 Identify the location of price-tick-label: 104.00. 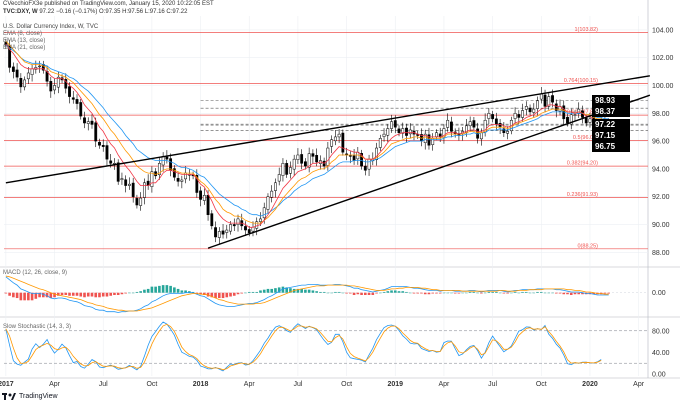
(663, 30).